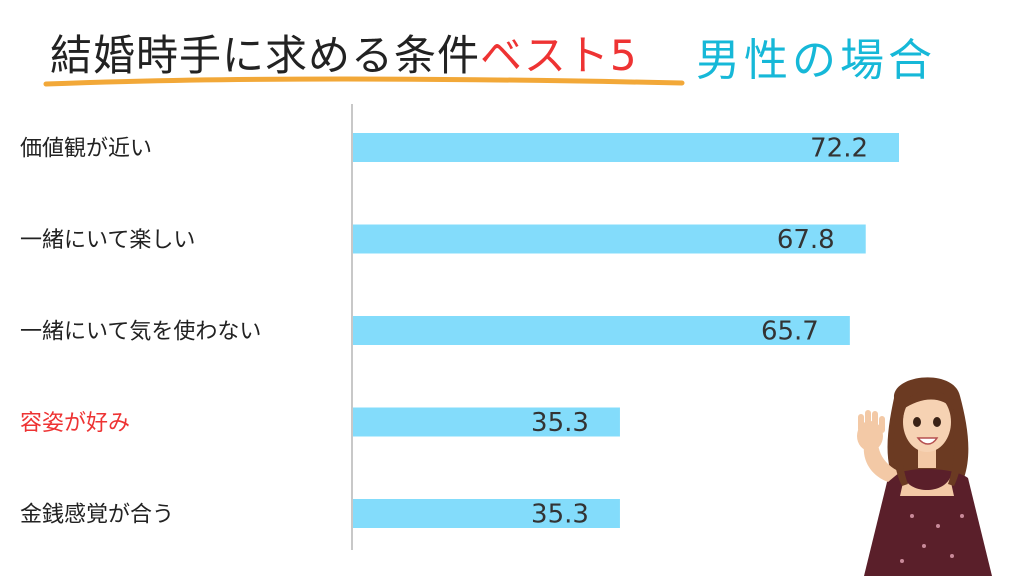 This screenshot has width=1024, height=576. What do you see at coordinates (86, 149) in the screenshot?
I see `category-label: 価値観が近い` at bounding box center [86, 149].